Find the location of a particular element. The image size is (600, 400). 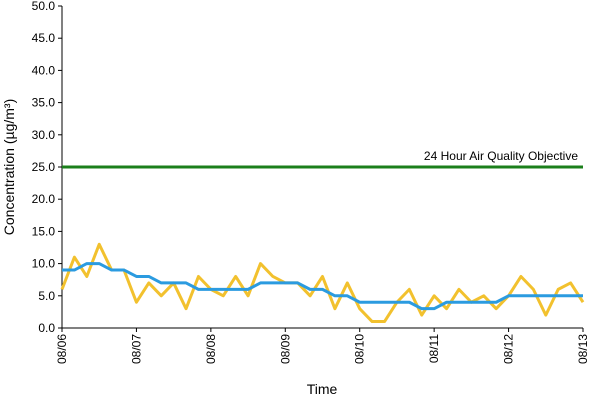

y-tick-label: 10.0 is located at coordinates (44, 264).